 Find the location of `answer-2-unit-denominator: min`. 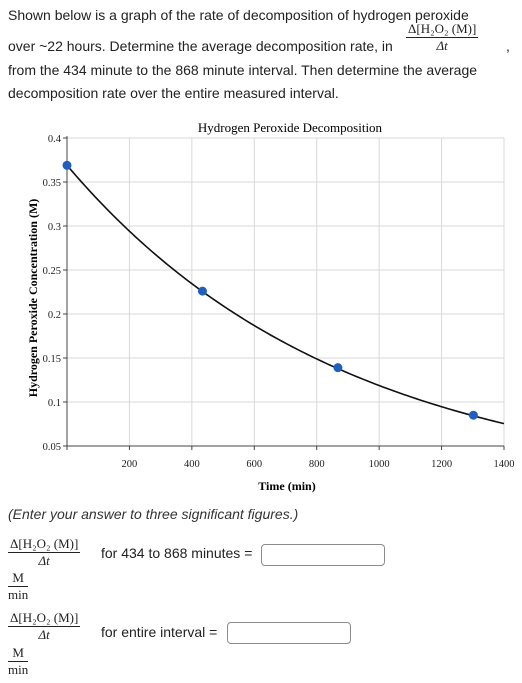

answer-2-unit-denominator: min is located at coordinates (18, 669).